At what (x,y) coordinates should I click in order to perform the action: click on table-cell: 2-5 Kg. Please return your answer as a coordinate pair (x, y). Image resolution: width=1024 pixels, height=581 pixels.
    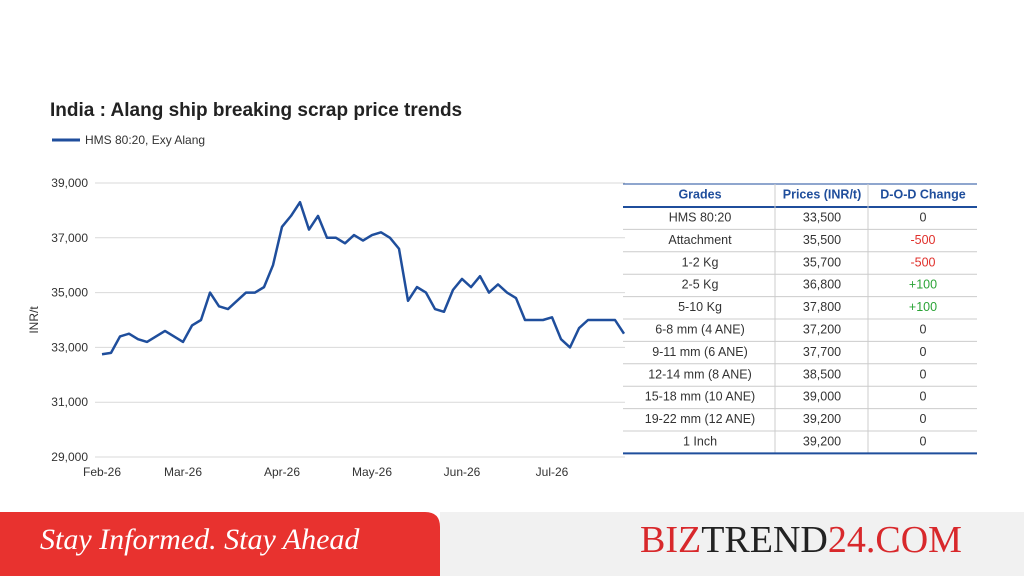
    Looking at the image, I should click on (700, 285).